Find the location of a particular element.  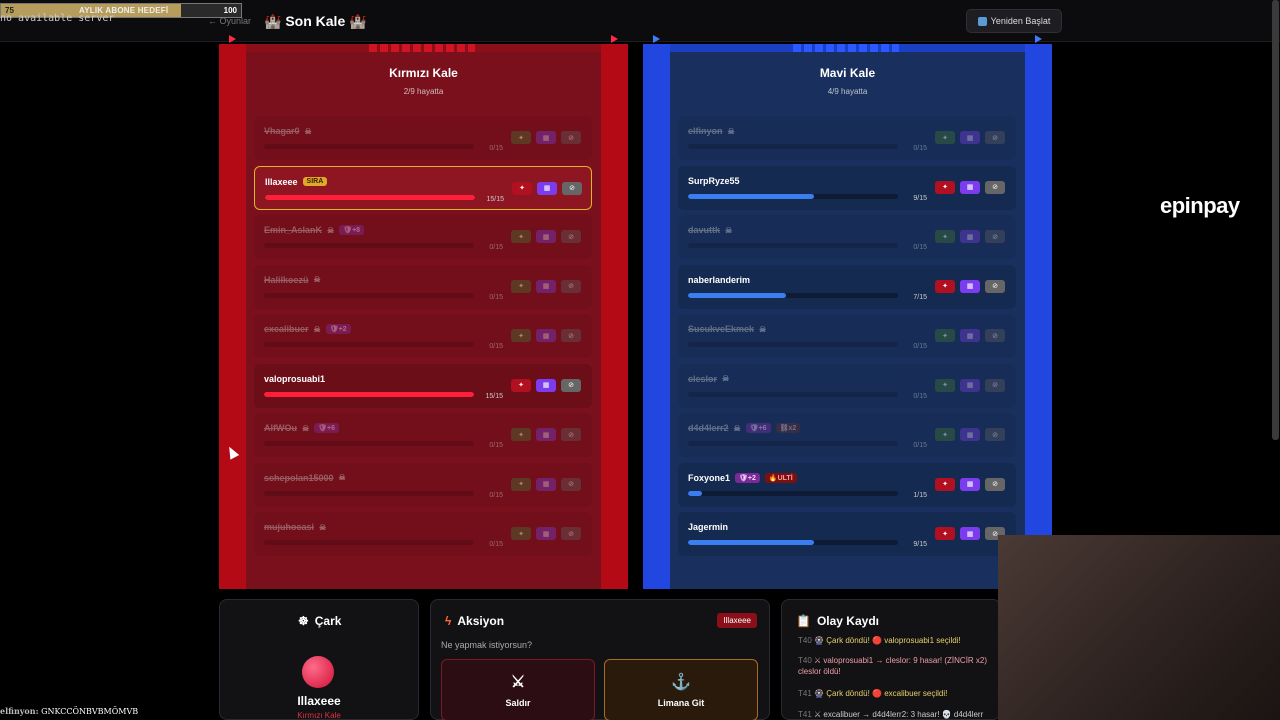

player-name: Vhagar0 is located at coordinates (282, 131).